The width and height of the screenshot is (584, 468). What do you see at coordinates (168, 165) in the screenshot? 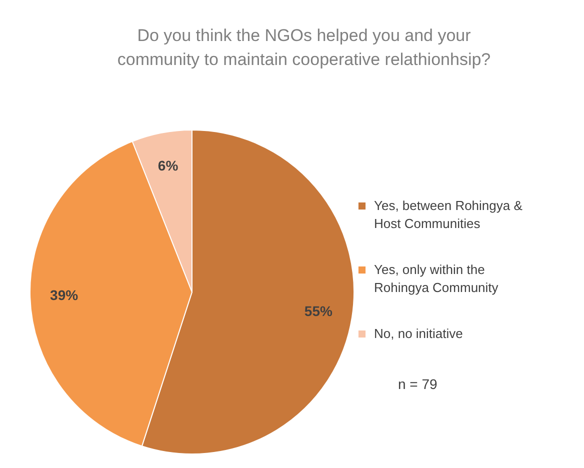
I see `data-label: 6%` at bounding box center [168, 165].